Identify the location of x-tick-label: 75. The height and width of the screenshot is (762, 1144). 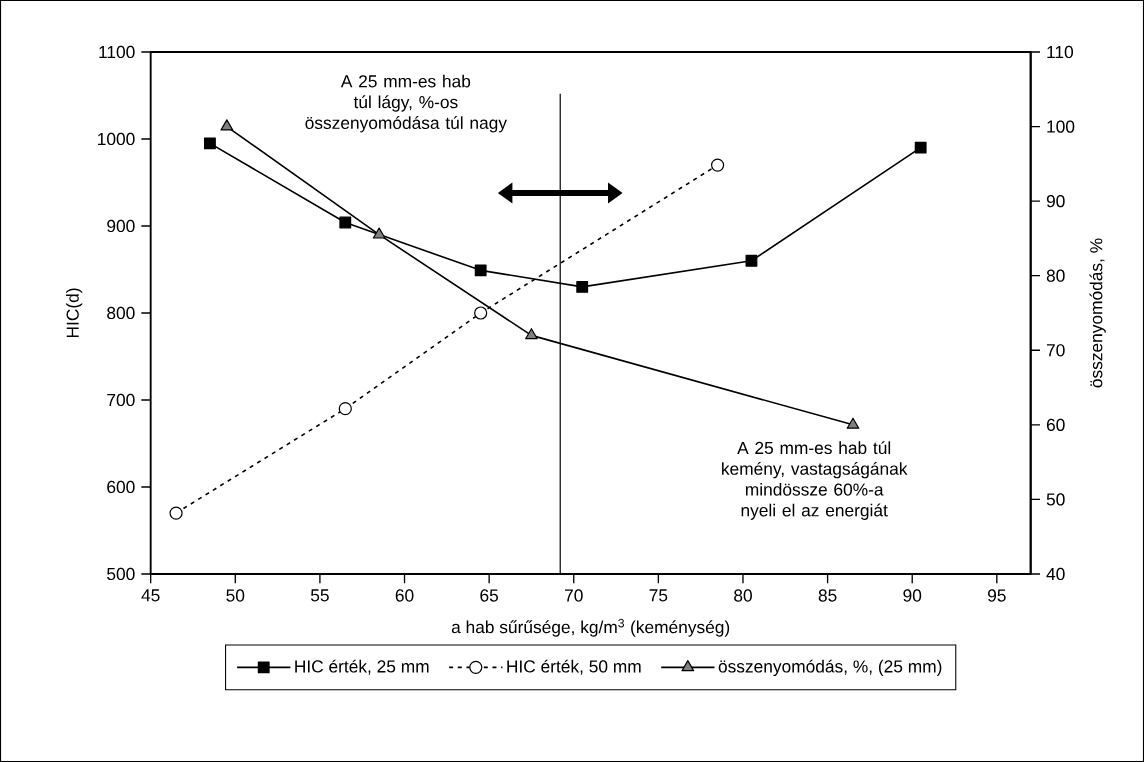
(658, 595).